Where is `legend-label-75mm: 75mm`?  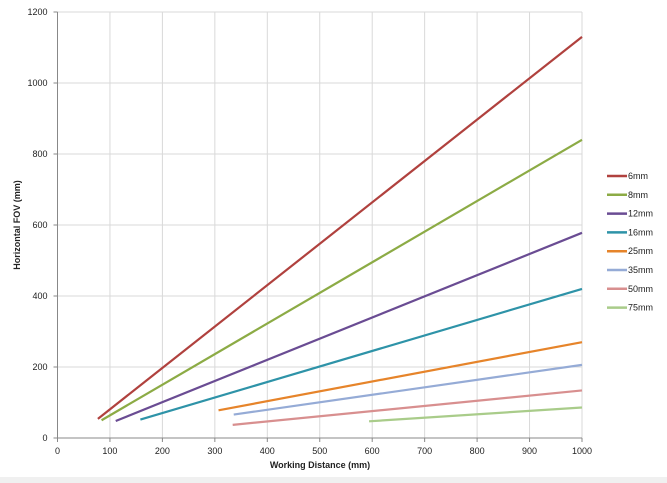 legend-label-75mm: 75mm is located at coordinates (640, 308).